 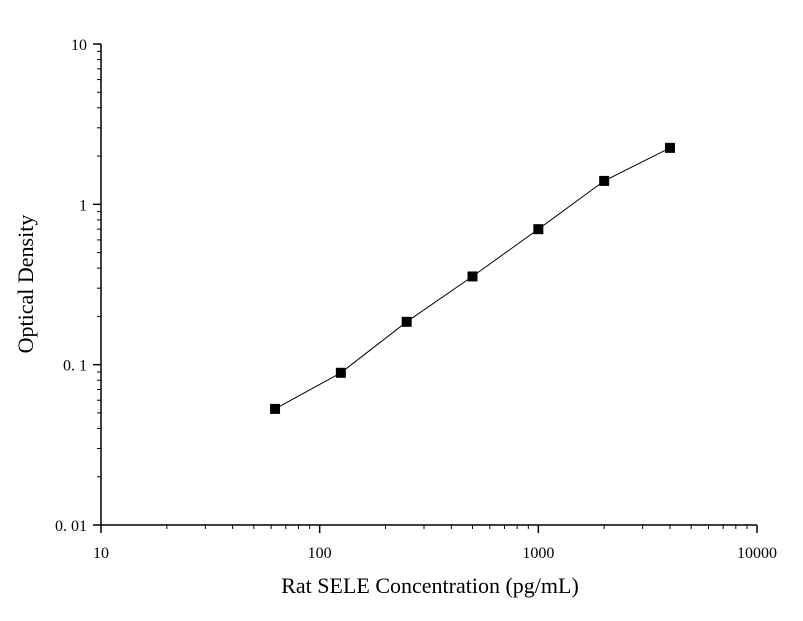 What do you see at coordinates (75, 366) in the screenshot?
I see `y-tick-label: 0. 1` at bounding box center [75, 366].